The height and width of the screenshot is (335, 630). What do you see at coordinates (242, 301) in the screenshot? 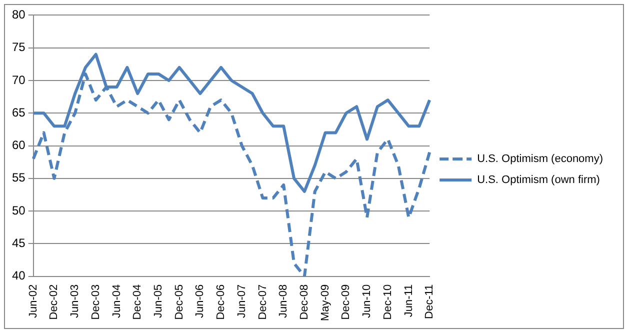
I see `x-tick-label: Jun-07` at bounding box center [242, 301].